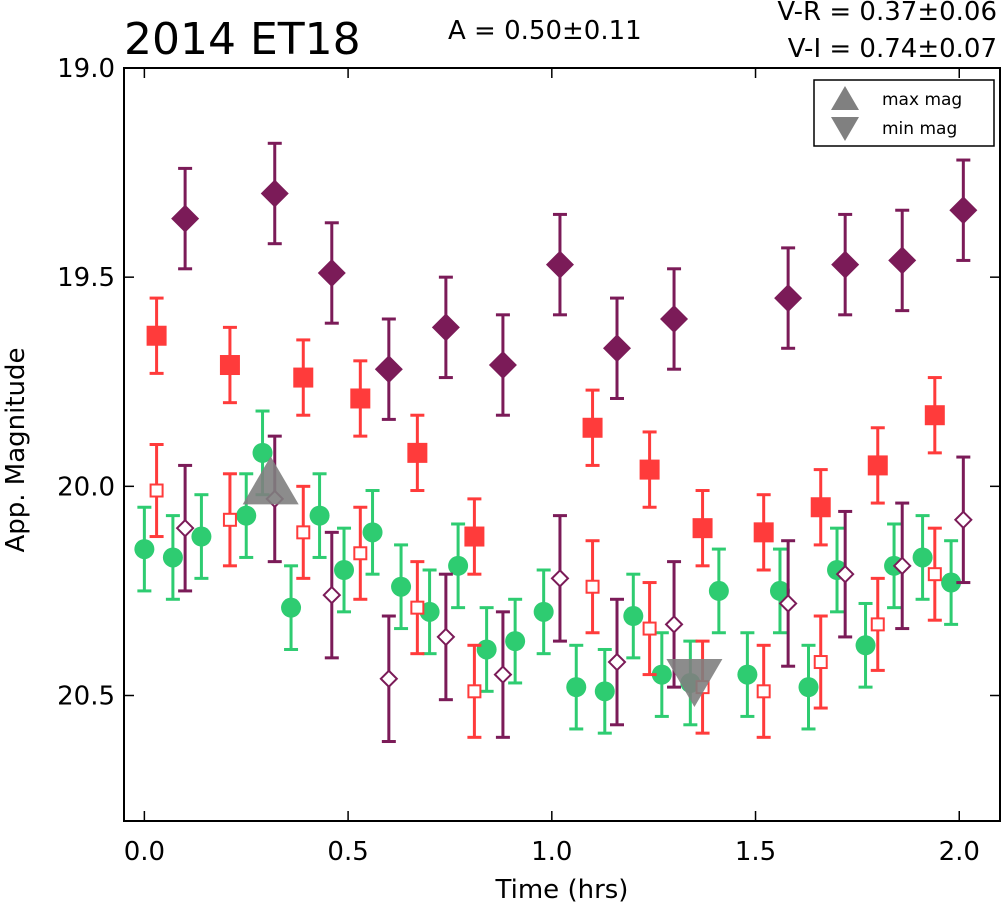 The width and height of the screenshot is (1001, 904). What do you see at coordinates (887, 13) in the screenshot?
I see `vr-color-label: V-R = 0.37±0.06` at bounding box center [887, 13].